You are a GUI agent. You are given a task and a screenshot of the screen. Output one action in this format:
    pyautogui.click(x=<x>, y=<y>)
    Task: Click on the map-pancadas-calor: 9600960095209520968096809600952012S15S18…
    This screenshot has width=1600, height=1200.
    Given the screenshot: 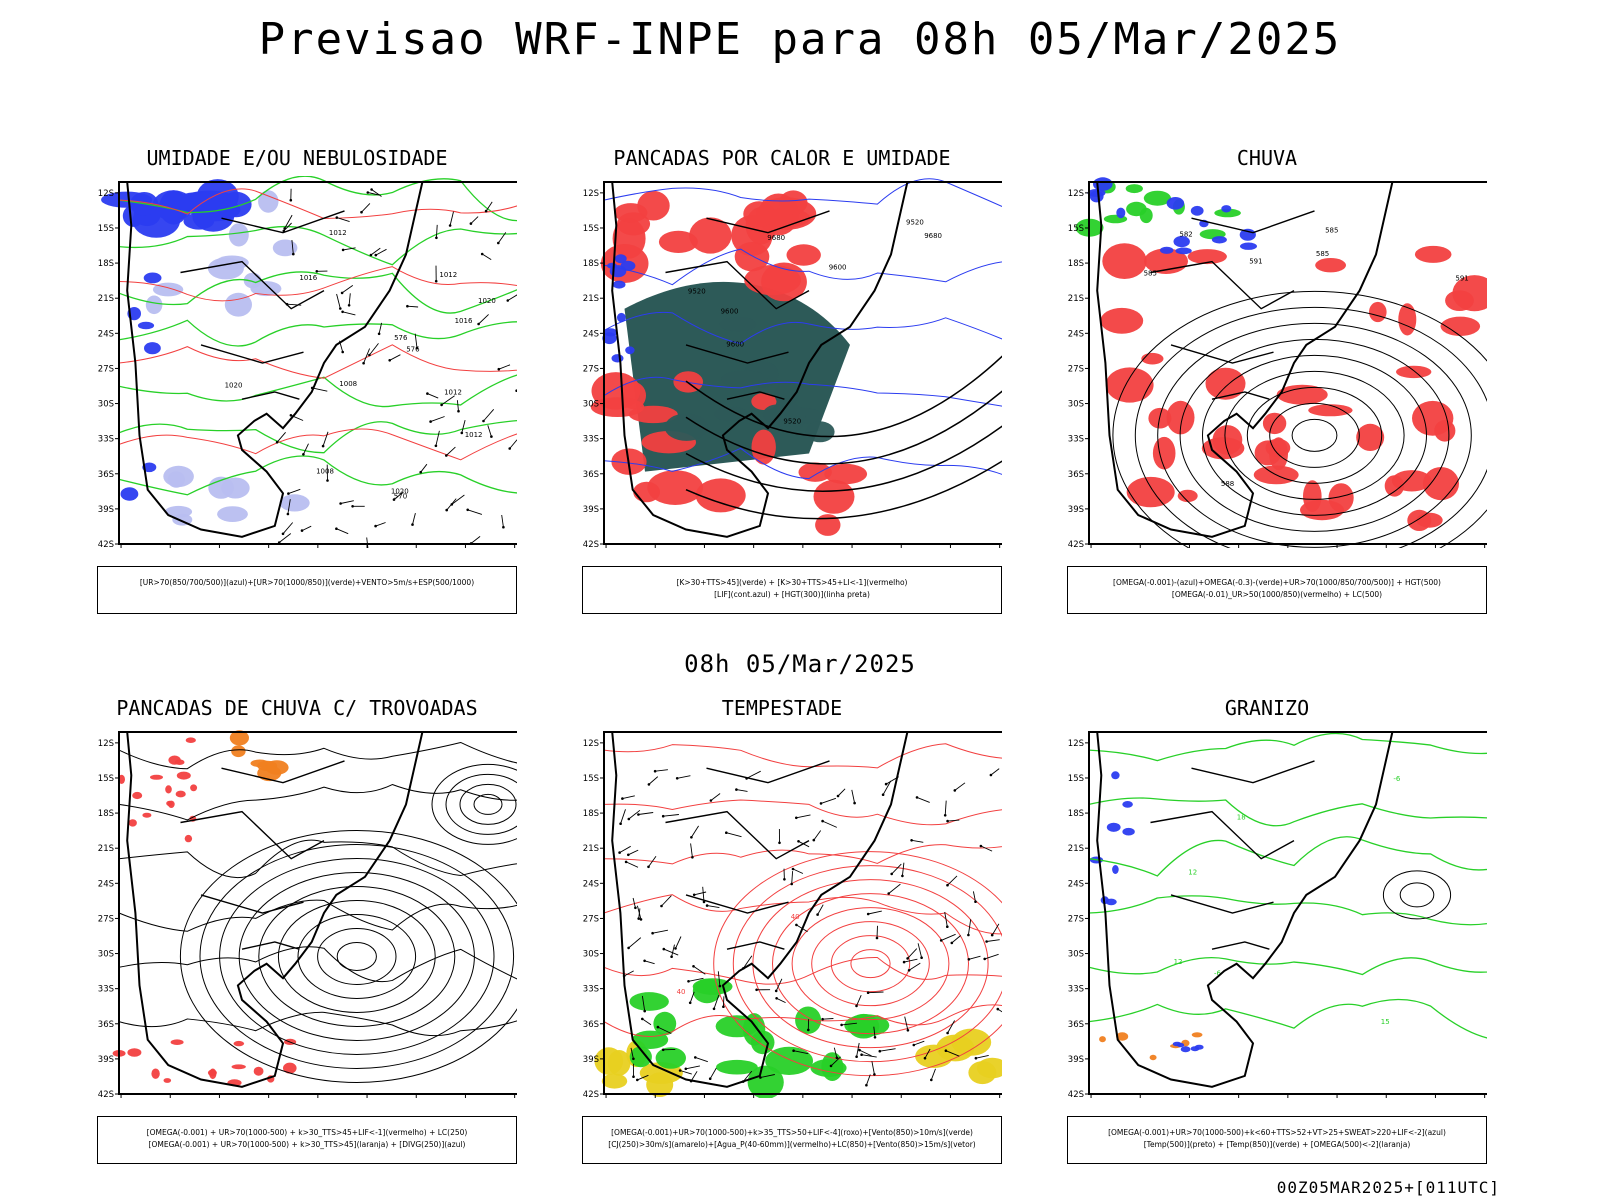 What is the action you would take?
    pyautogui.click(x=792, y=363)
    